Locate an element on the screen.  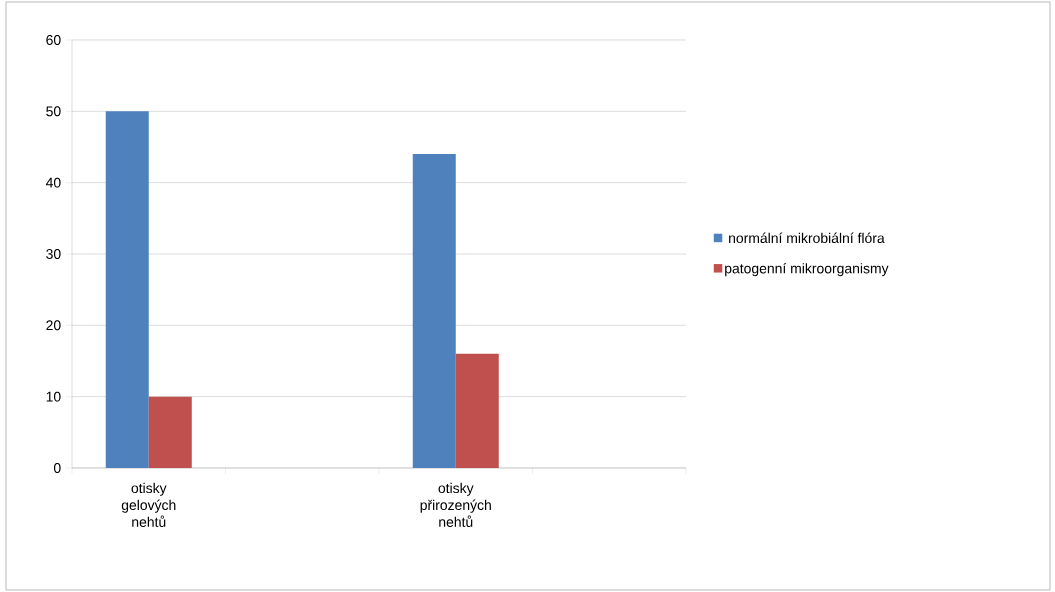
legend-label: normální mikrobiální flóra is located at coordinates (807, 238).